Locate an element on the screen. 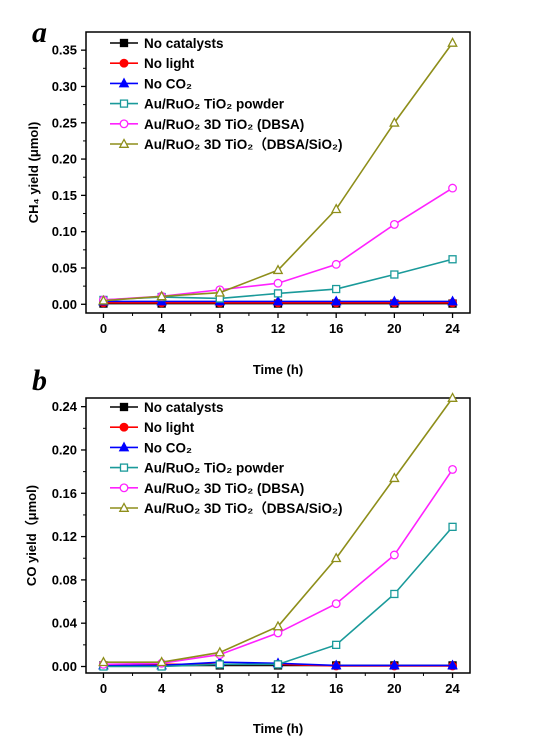 This screenshot has width=534, height=750. panel-letter: a is located at coordinates (39, 32).